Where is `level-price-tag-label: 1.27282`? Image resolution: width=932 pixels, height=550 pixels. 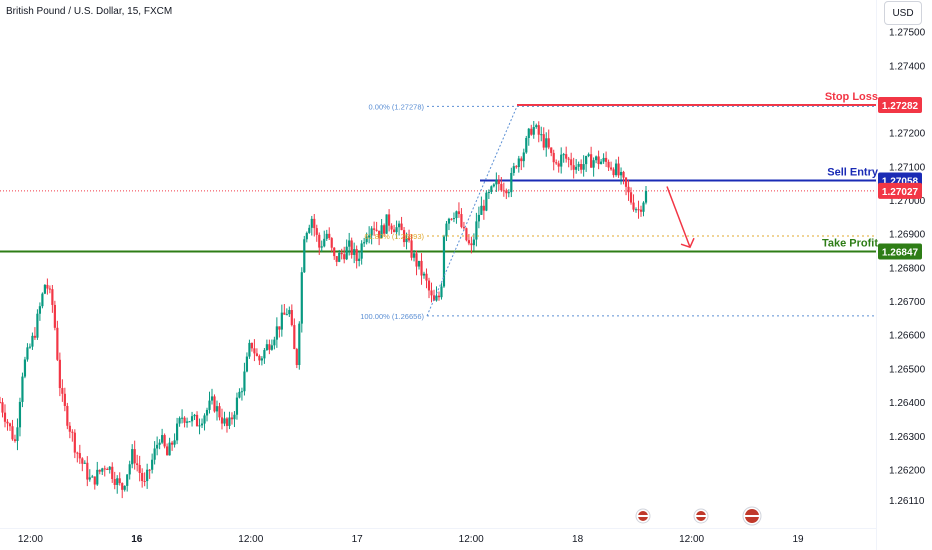
level-price-tag-label: 1.27282 is located at coordinates (900, 106).